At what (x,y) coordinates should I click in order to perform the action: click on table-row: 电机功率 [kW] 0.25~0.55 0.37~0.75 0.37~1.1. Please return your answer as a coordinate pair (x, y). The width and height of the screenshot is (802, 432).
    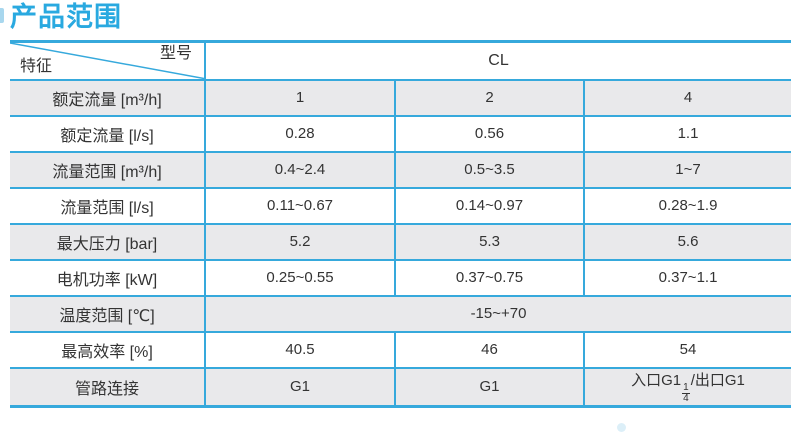
    Looking at the image, I should click on (401, 277).